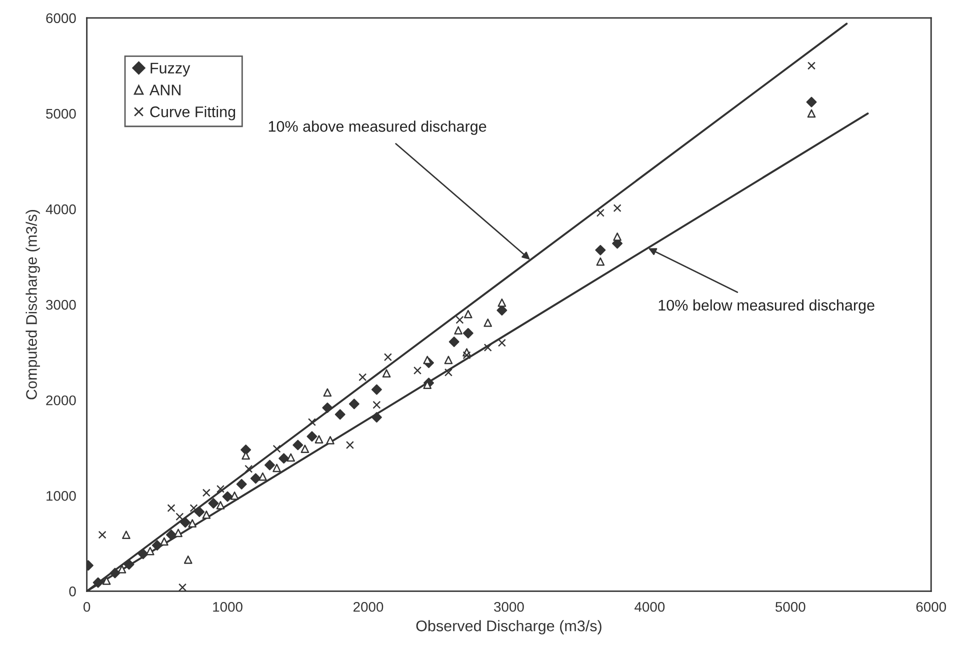  I want to click on y-tick-label: 5000, so click(61, 113).